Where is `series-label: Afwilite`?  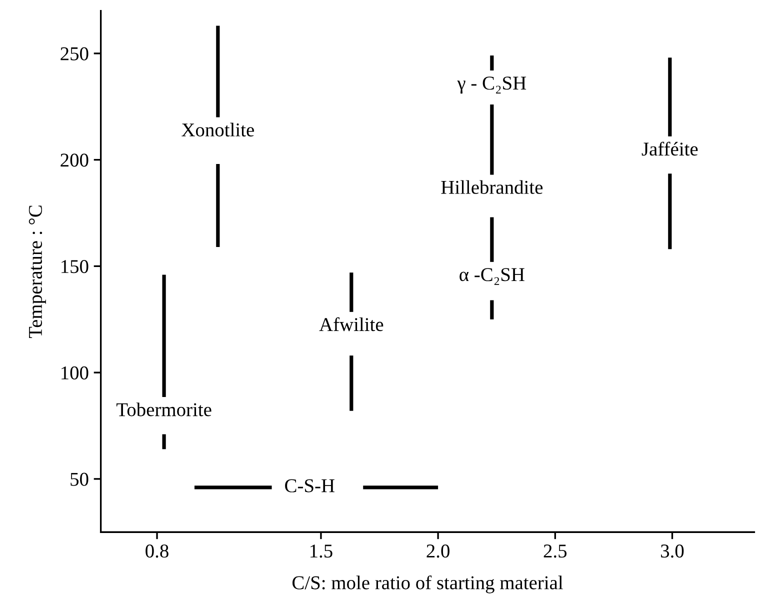
series-label: Afwilite is located at coordinates (351, 324).